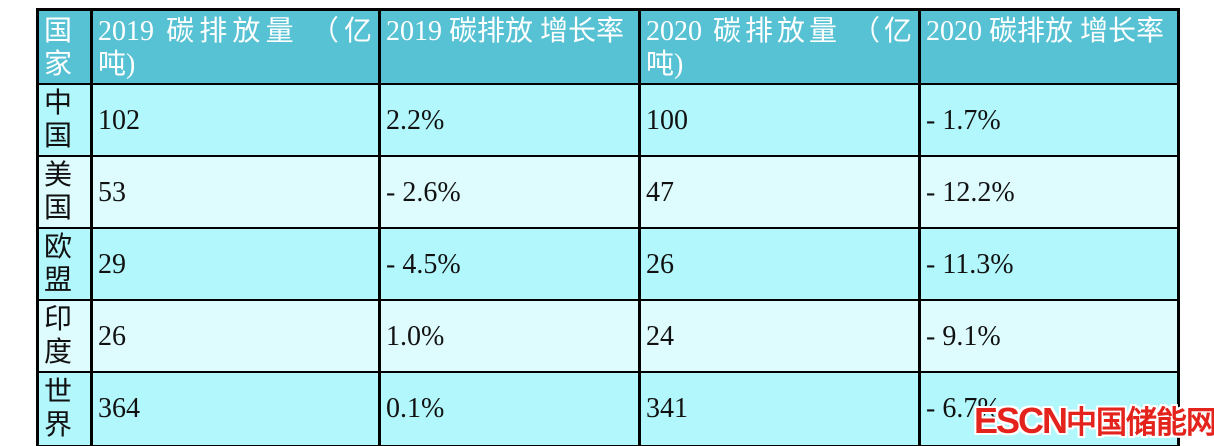 Image resolution: width=1214 pixels, height=446 pixels. What do you see at coordinates (64, 120) in the screenshot?
I see `cell-country: 中国` at bounding box center [64, 120].